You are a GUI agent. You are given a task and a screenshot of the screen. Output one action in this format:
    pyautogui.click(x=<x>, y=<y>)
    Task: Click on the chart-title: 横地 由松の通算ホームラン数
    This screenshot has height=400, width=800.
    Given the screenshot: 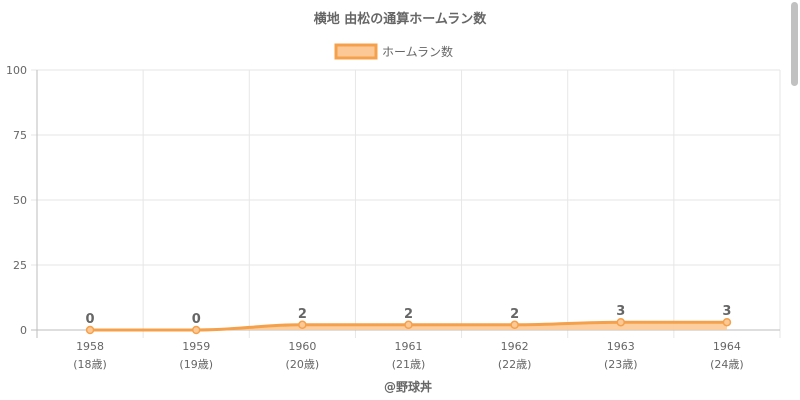 What is the action you would take?
    pyautogui.click(x=400, y=19)
    